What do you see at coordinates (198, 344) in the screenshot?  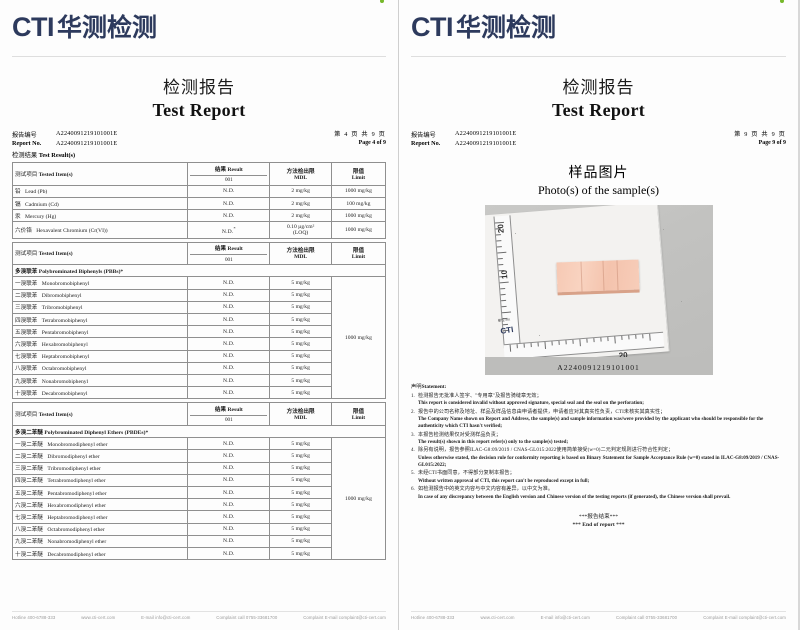 I see `table-row: 六溴联苯 Hexabromobiphenyl N.D. 5 mg/kg` at bounding box center [198, 344].